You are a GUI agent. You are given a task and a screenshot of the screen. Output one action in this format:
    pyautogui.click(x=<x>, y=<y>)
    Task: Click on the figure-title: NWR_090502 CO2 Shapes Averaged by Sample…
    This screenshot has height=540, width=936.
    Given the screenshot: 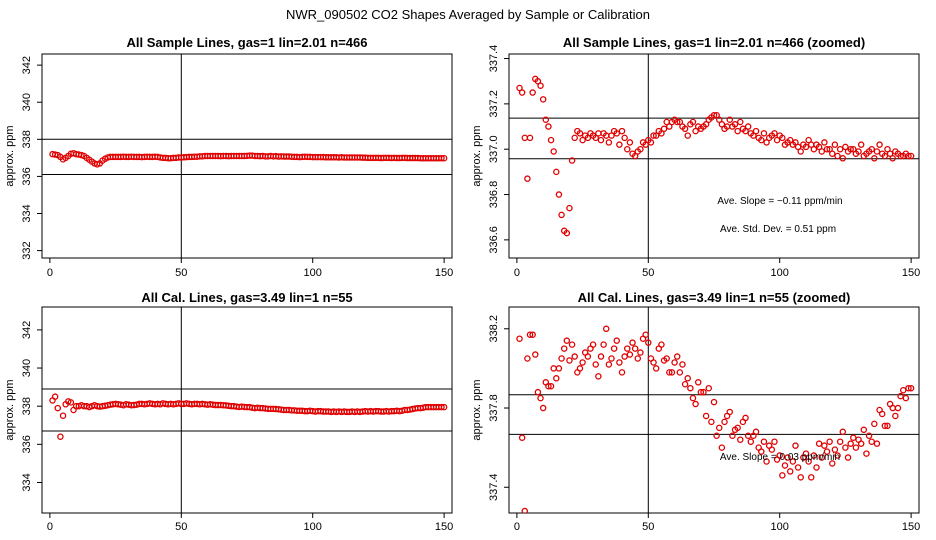 What is the action you would take?
    pyautogui.click(x=468, y=14)
    